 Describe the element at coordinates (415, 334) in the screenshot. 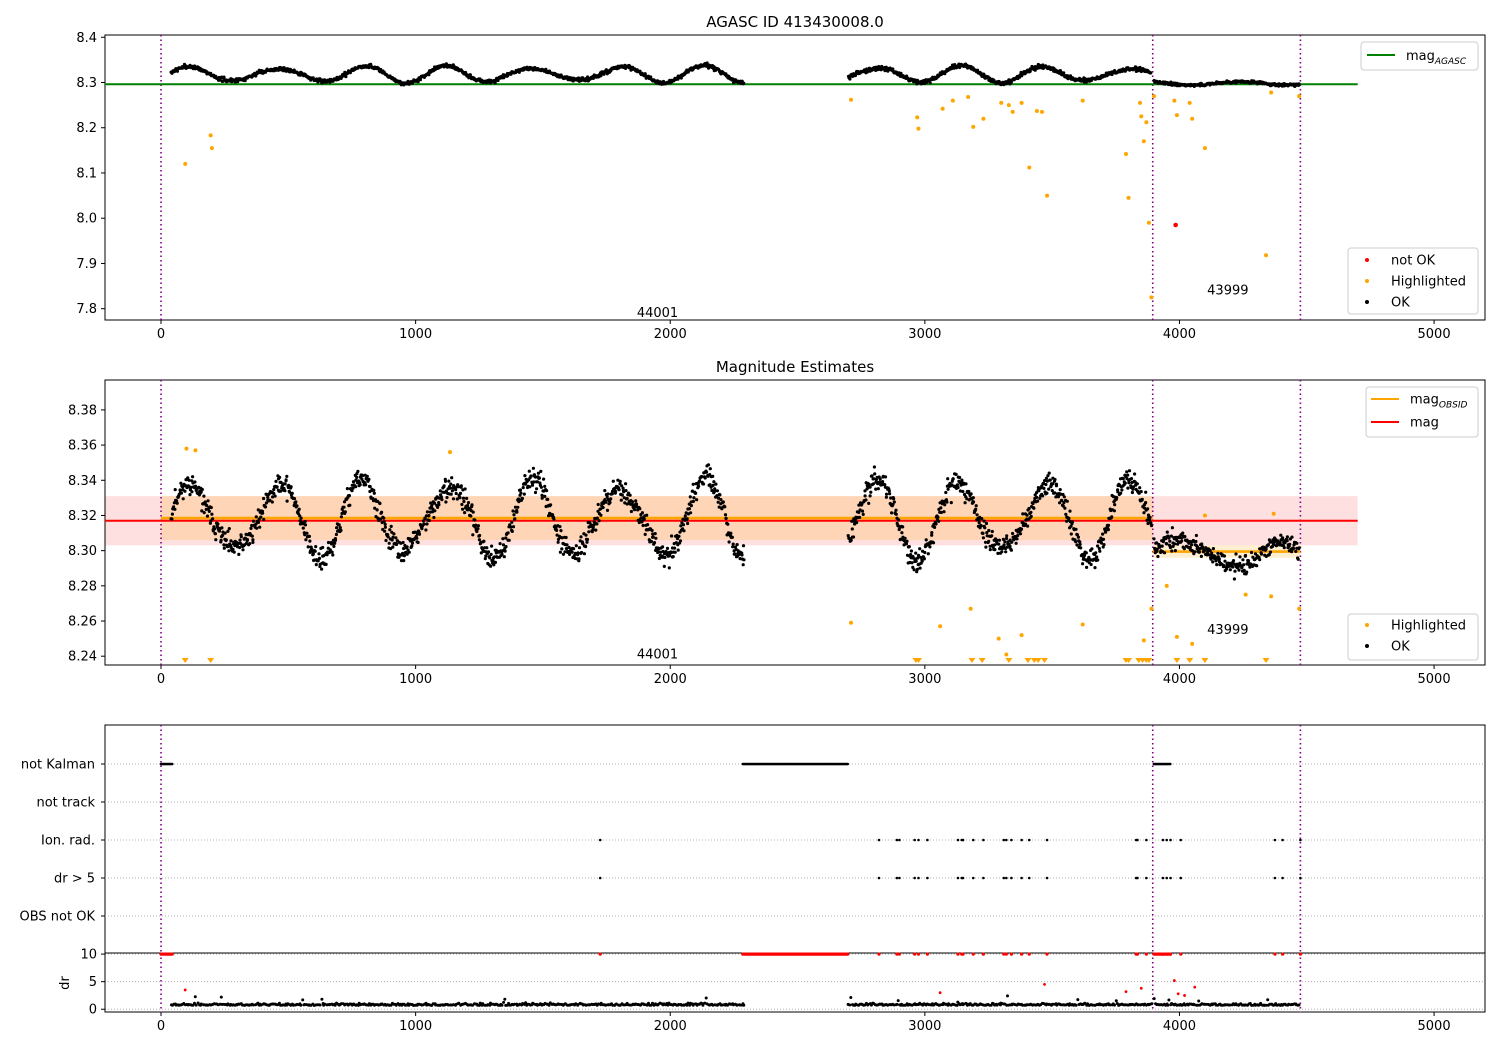

I see `top-xtick-label: 1000` at that location.